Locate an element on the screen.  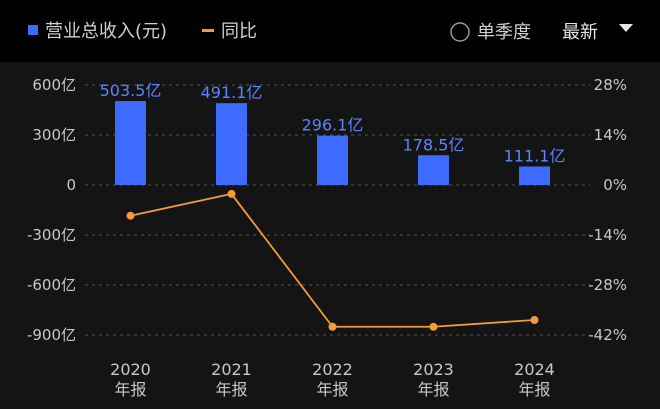
x-tick-label: 2024 is located at coordinates (534, 369).